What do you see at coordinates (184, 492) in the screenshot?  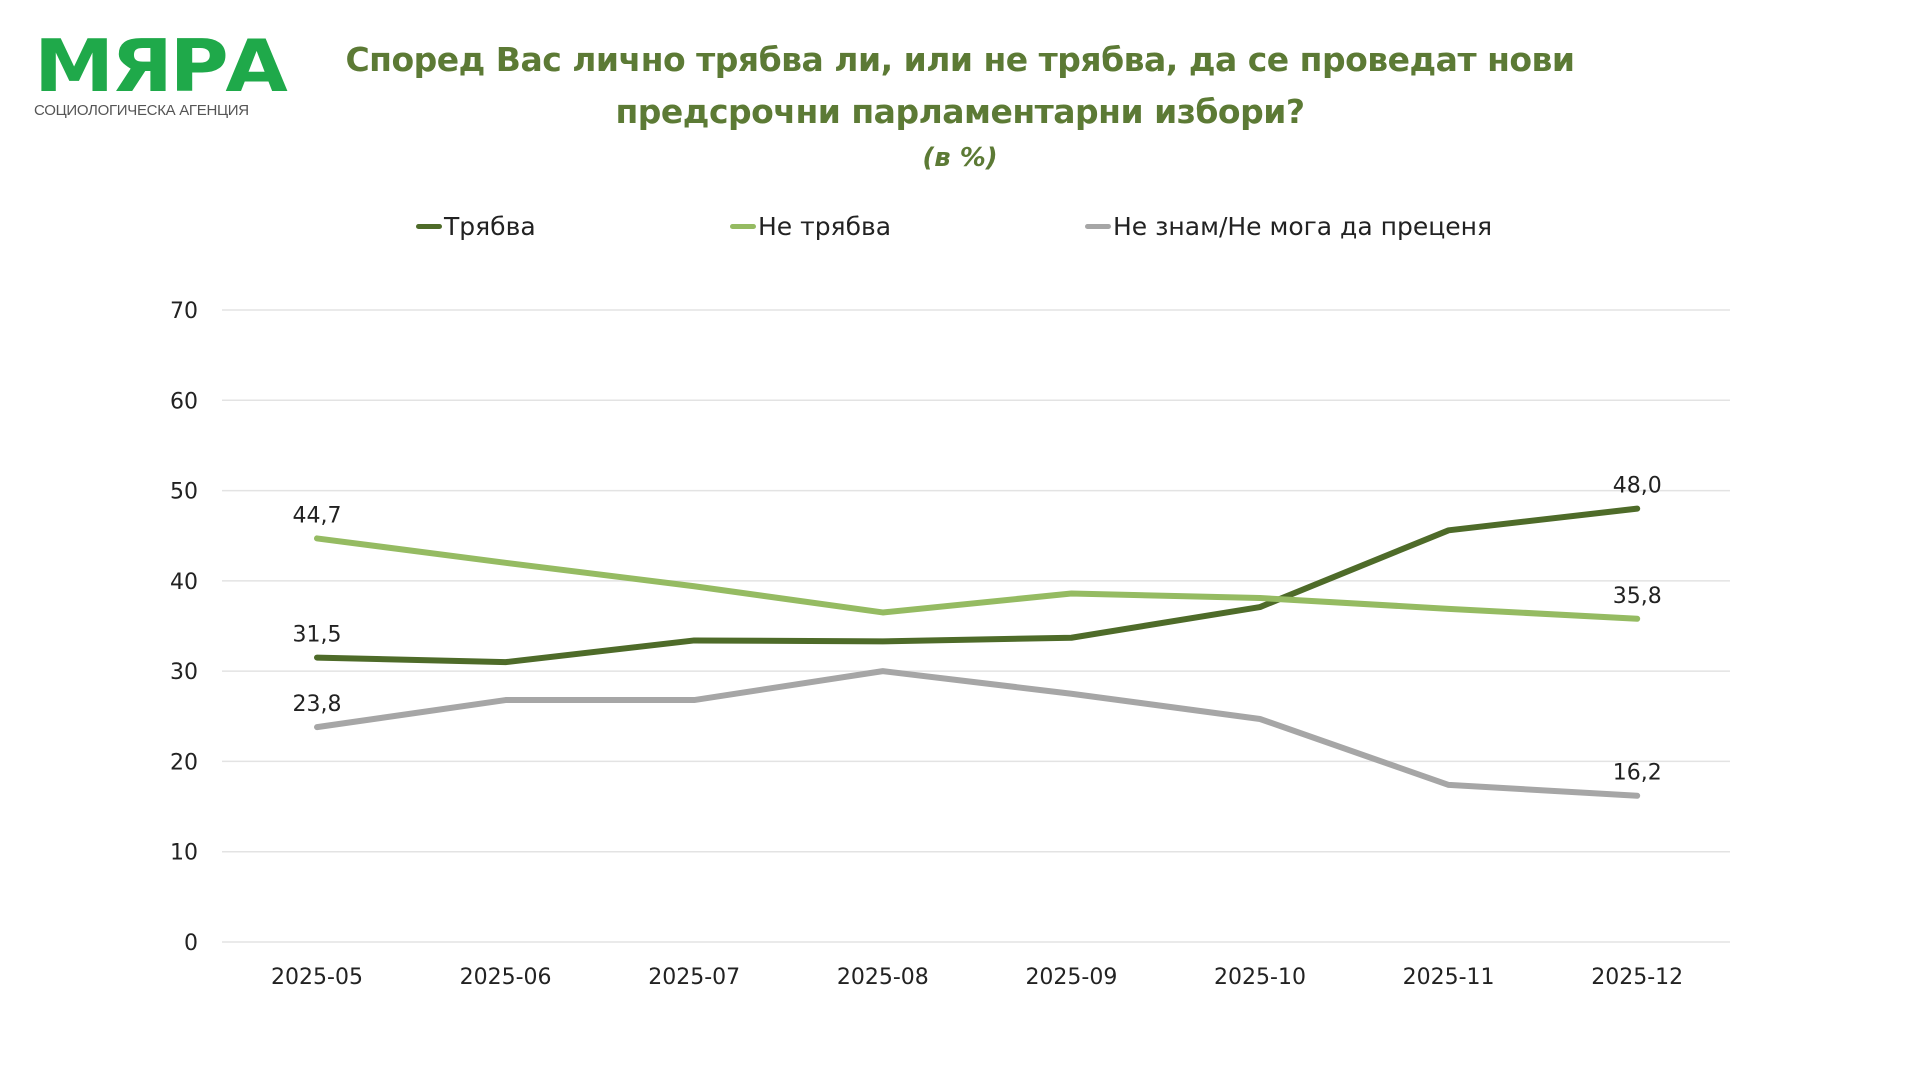 I see `y-tick-label: 50` at bounding box center [184, 492].